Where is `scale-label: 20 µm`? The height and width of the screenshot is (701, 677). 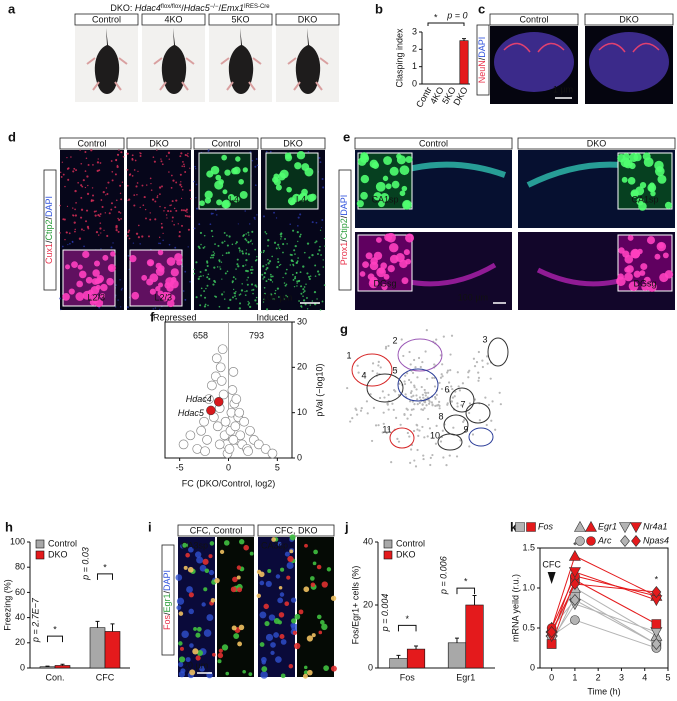
scale-label: 20 µm is located at coordinates (195, 665).